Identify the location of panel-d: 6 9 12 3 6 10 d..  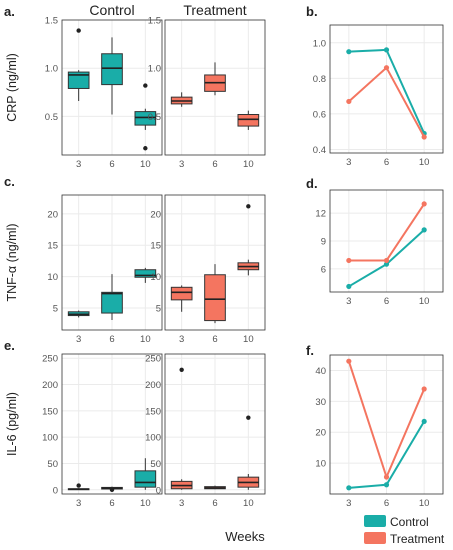
(375, 241).